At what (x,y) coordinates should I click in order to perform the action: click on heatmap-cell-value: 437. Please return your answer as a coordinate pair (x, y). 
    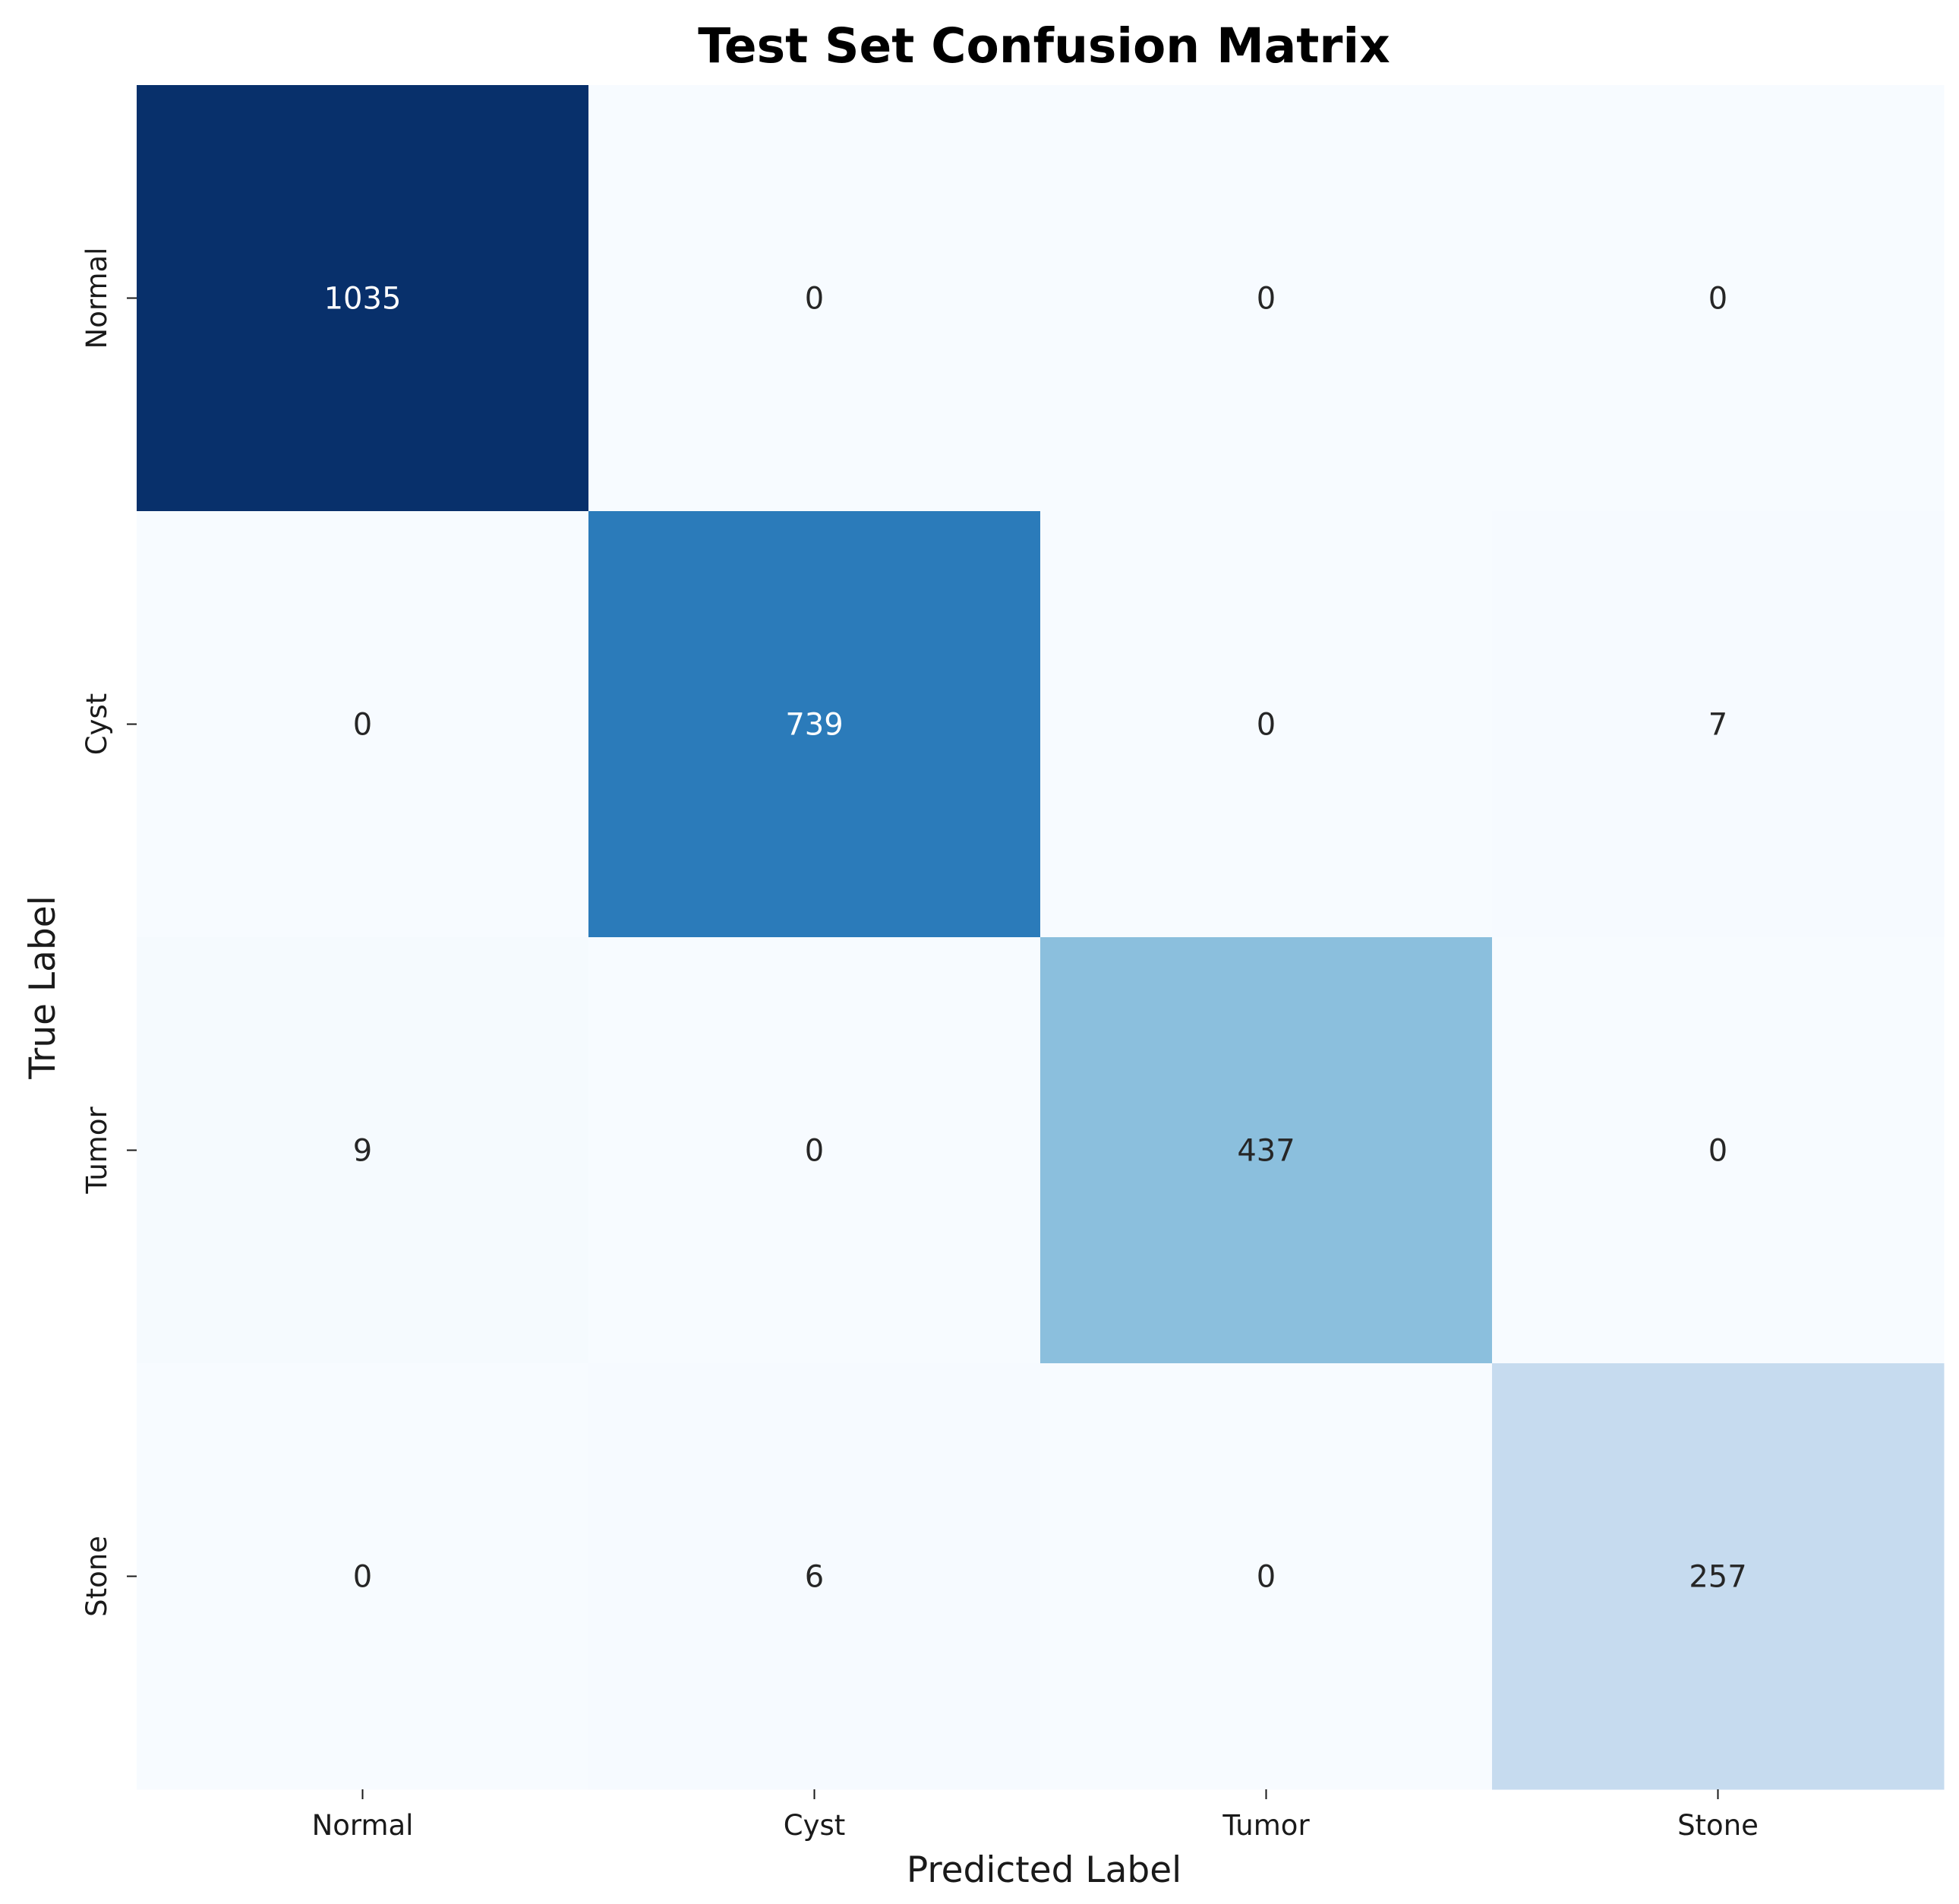
    Looking at the image, I should click on (1266, 1151).